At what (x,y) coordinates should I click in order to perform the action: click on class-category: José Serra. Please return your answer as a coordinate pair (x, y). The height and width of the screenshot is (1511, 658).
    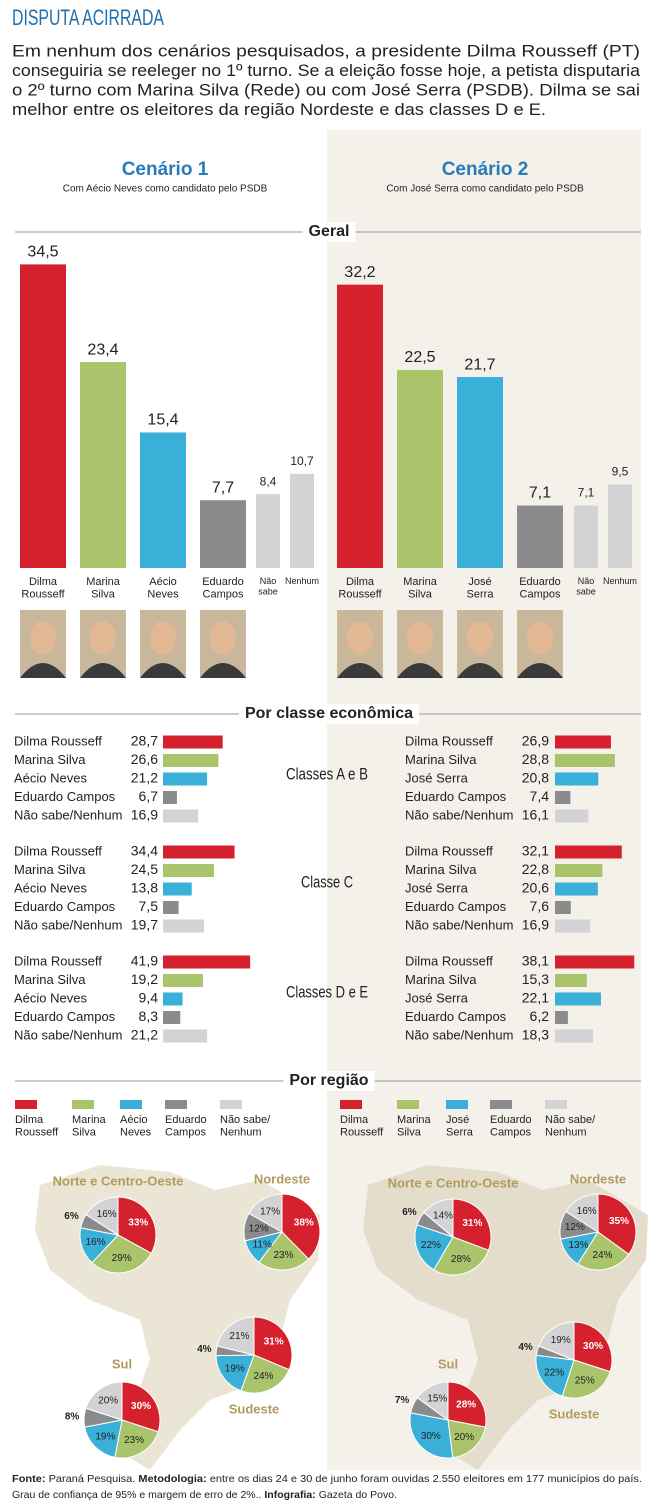
    Looking at the image, I should click on (437, 777).